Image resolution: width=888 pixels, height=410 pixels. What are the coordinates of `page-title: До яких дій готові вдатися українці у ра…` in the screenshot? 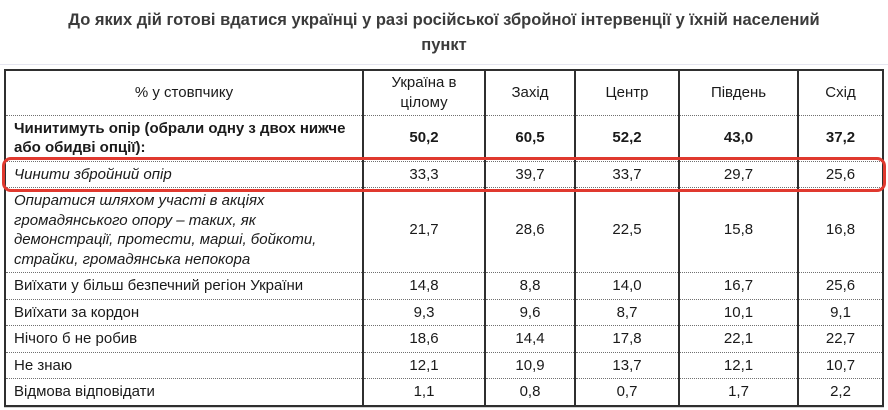 It's located at (444, 32).